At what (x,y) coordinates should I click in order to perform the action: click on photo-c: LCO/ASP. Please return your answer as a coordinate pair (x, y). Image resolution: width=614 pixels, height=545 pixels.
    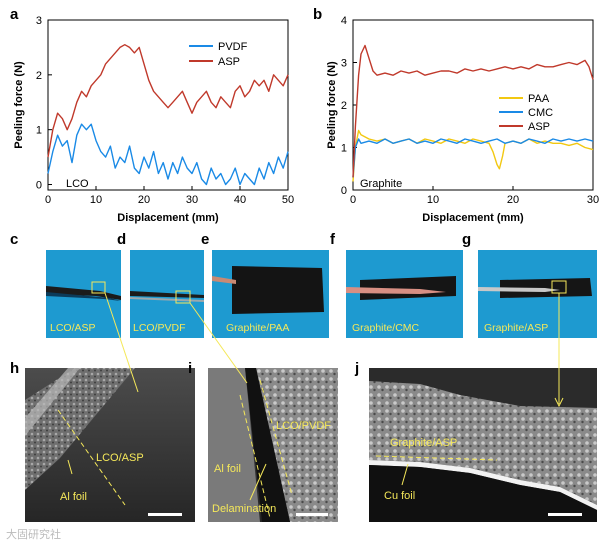
    Looking at the image, I should click on (83, 294).